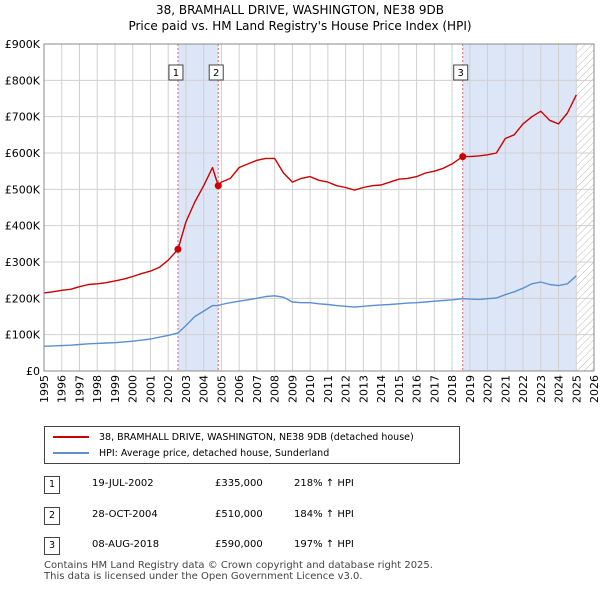  What do you see at coordinates (23, 298) in the screenshot?
I see `y-tick-label: £200K` at bounding box center [23, 298].